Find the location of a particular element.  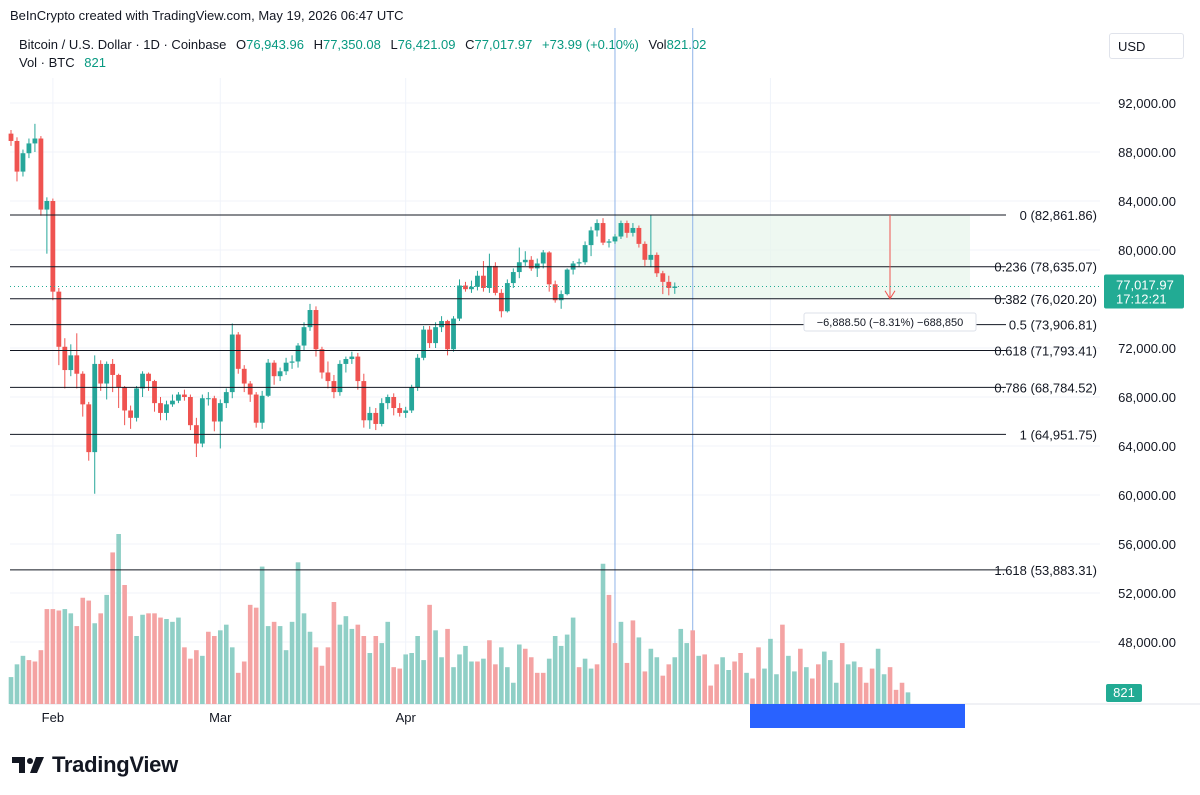

currency-selector: USD is located at coordinates (1146, 46).